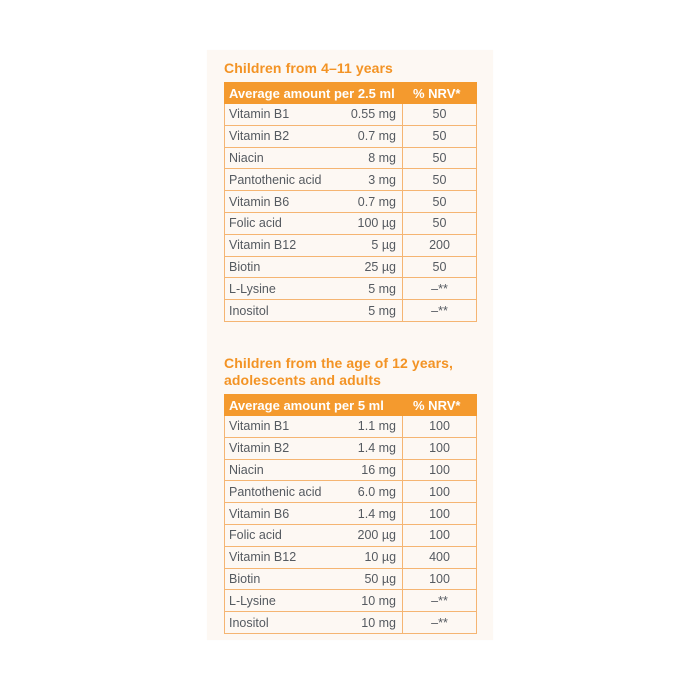  I want to click on nutrient-amount: 0.55 mg, so click(366, 114).